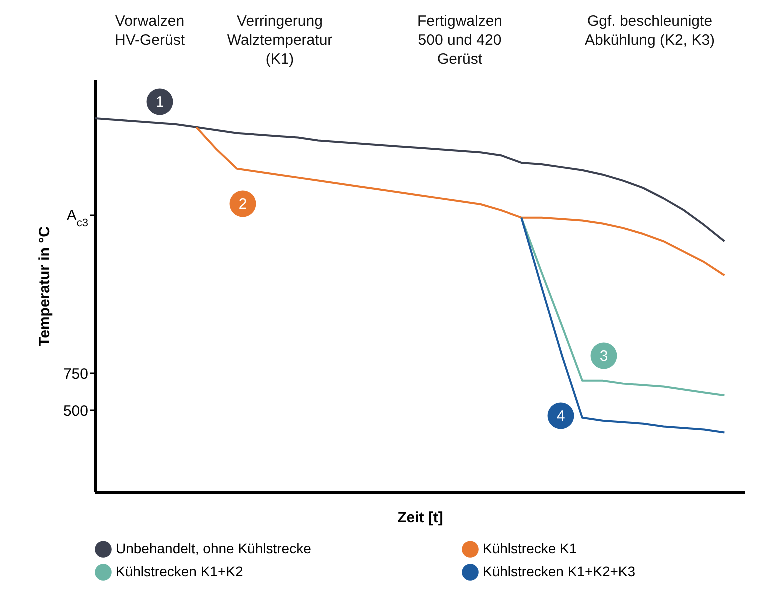 This screenshot has width=757, height=604. I want to click on annotation: 2, so click(243, 204).